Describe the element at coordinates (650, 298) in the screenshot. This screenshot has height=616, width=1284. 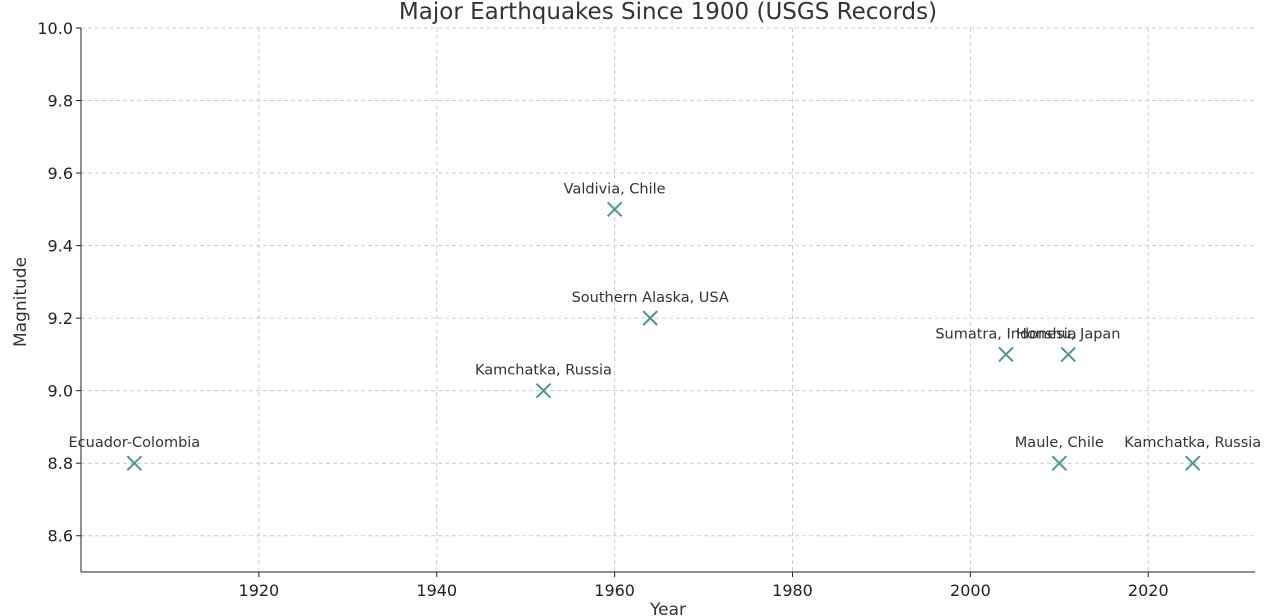
I see `point-label: Southern Alaska, USA` at that location.